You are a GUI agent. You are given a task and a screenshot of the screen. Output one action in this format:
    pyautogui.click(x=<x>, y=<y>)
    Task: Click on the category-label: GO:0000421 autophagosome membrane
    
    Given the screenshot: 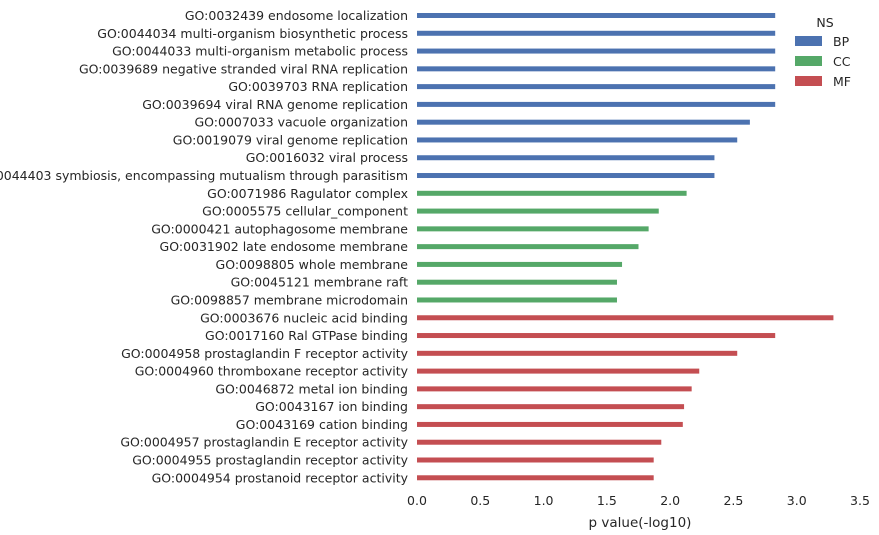 What is the action you would take?
    pyautogui.click(x=279, y=228)
    